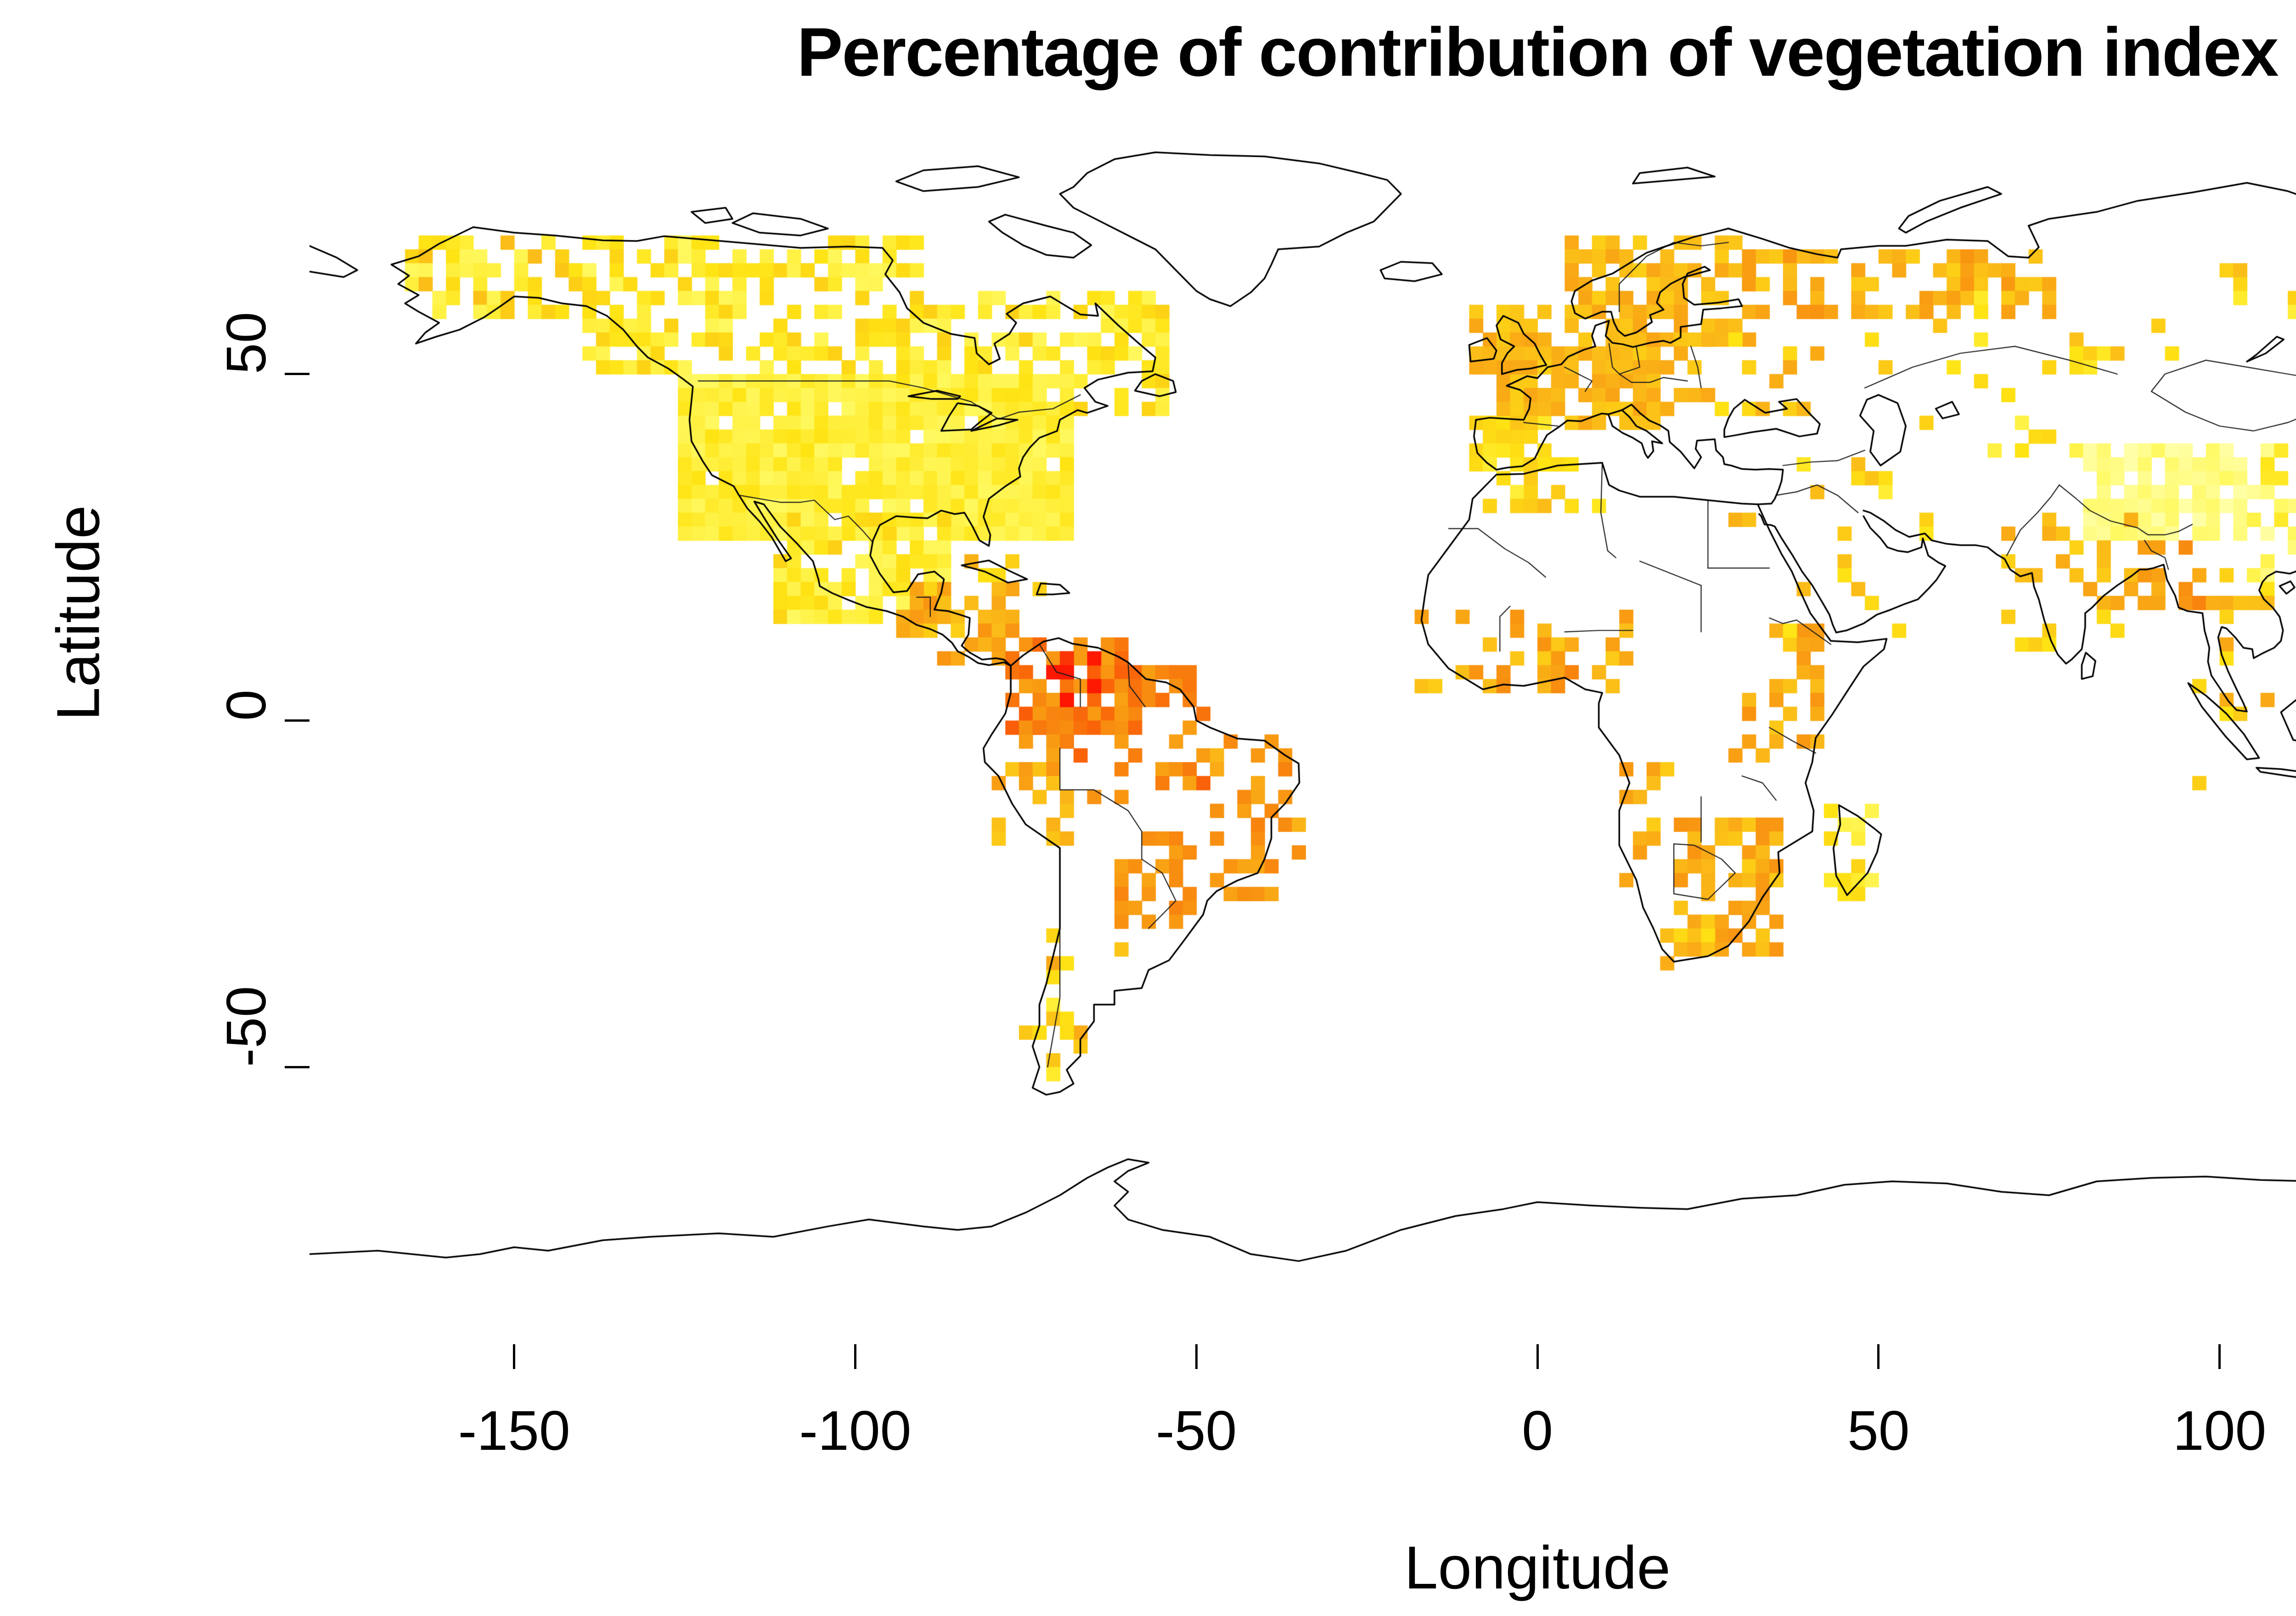  I want to click on x-axis-tick-label: -150, so click(514, 1430).